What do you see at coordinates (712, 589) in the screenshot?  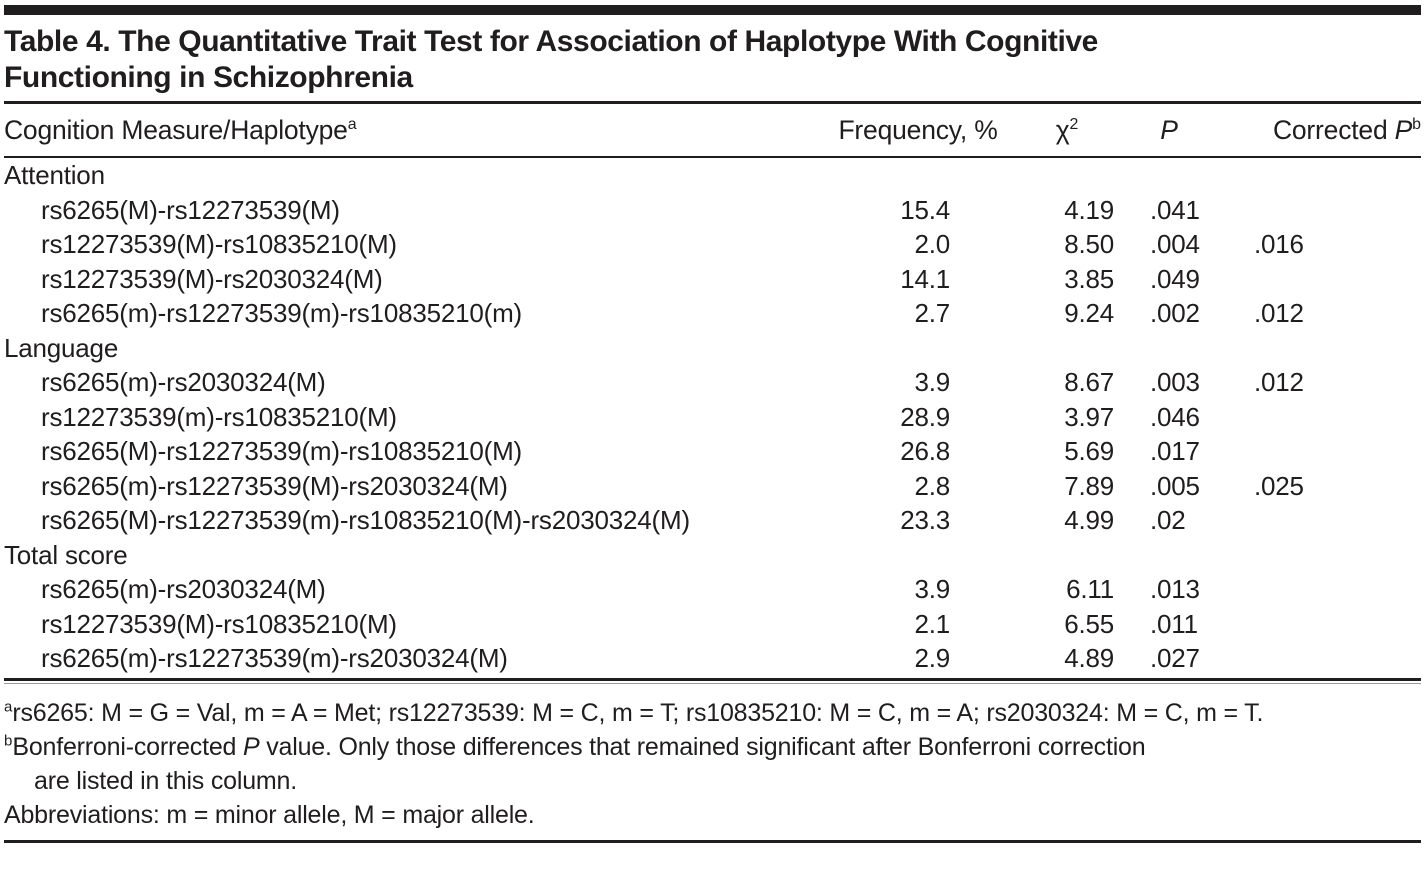 I see `table-row: rs6265(m)-rs2030324(M) 3.9 6.11 .013` at bounding box center [712, 589].